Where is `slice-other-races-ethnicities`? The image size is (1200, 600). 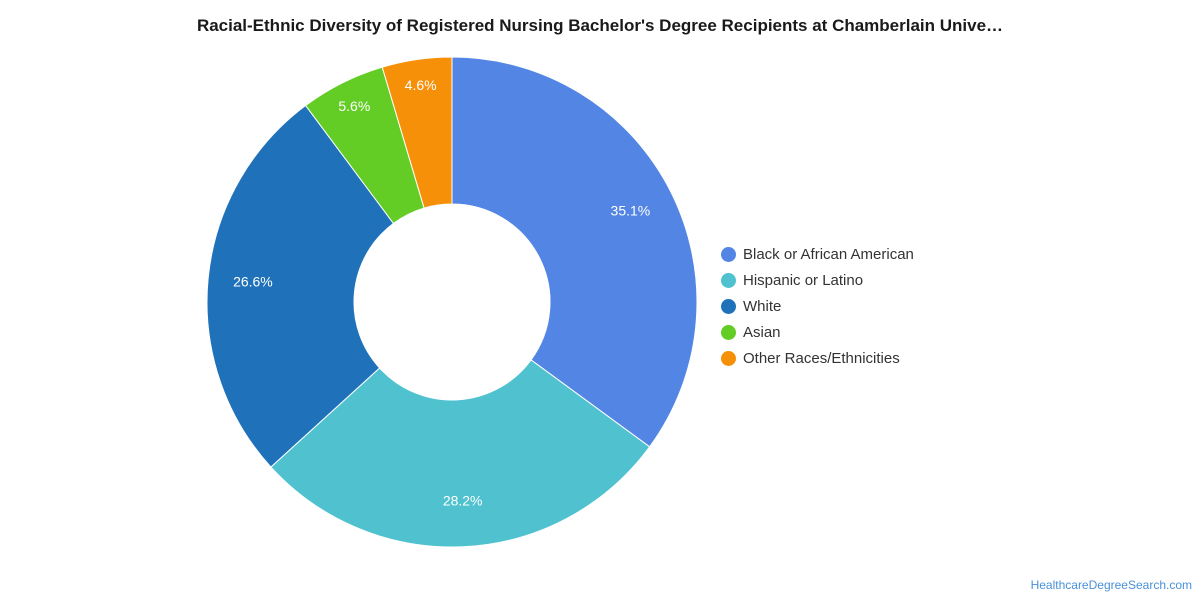 slice-other-races-ethnicities is located at coordinates (417, 132).